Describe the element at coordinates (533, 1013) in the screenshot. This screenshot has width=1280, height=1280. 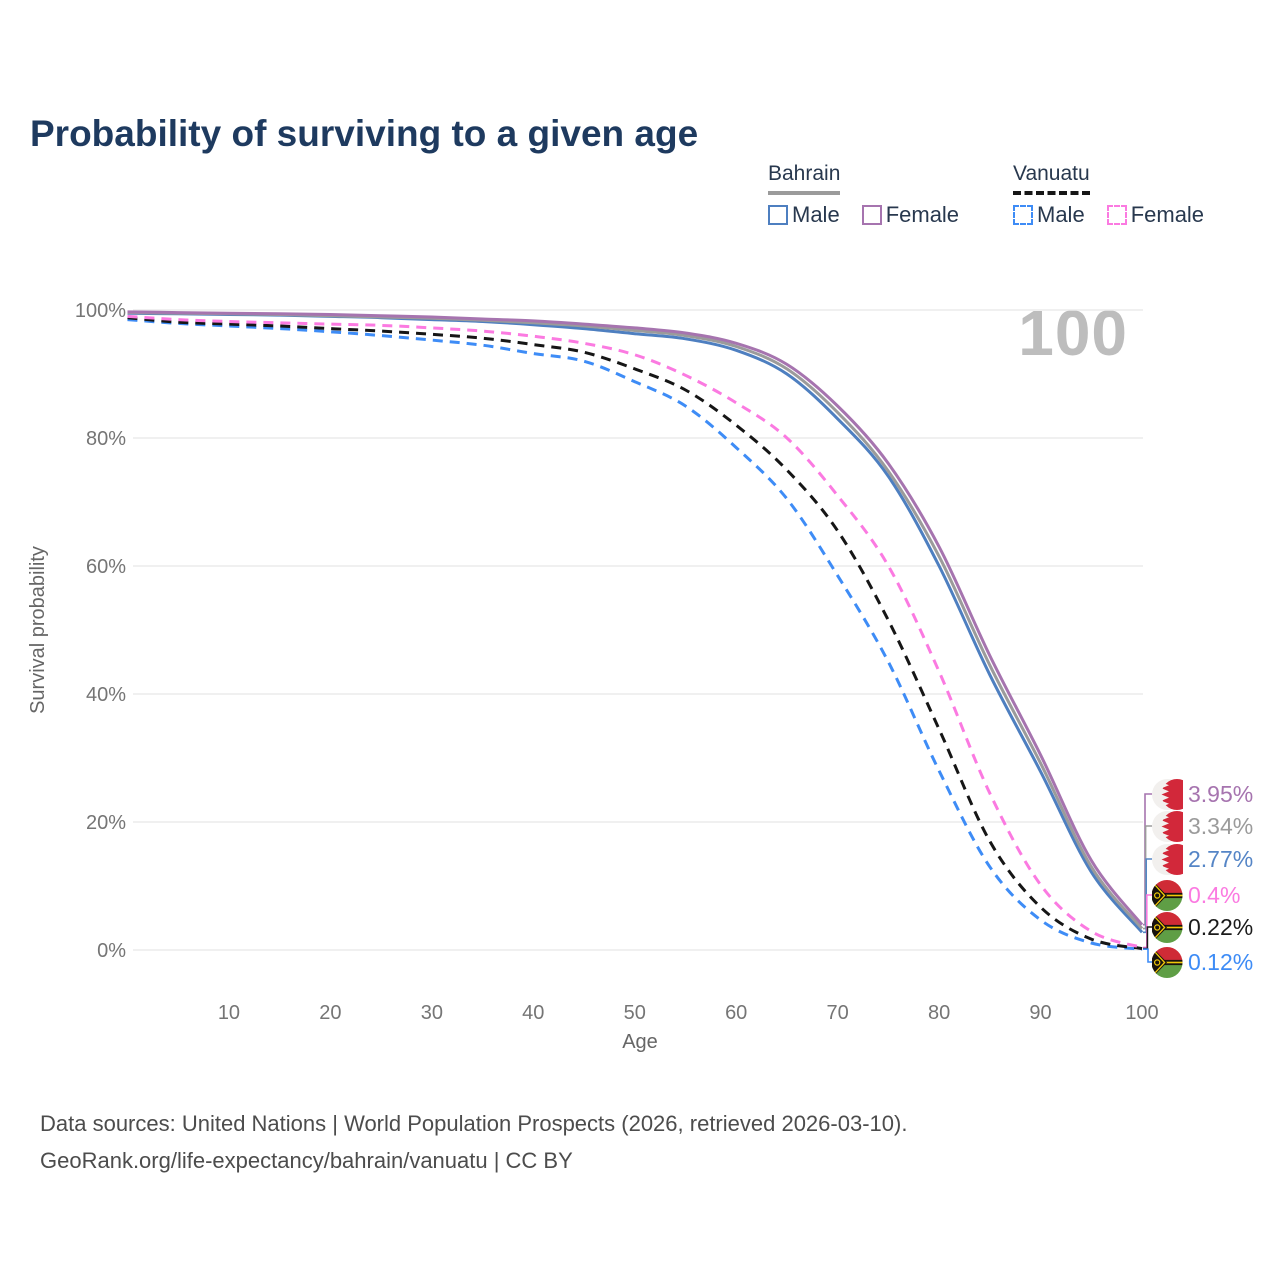
I see `x-tick-label: 40` at that location.